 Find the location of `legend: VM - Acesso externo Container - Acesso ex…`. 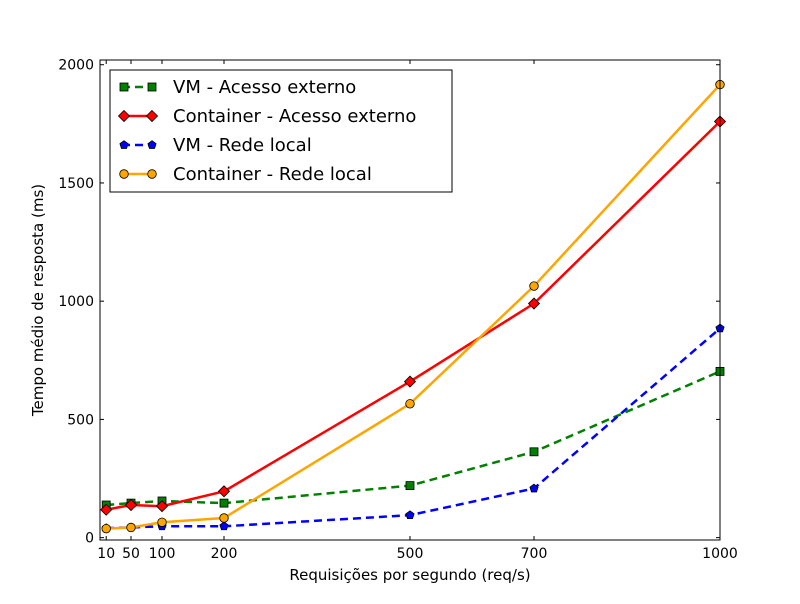

legend: VM - Acesso externo Container - Acesso ex… is located at coordinates (281, 131).